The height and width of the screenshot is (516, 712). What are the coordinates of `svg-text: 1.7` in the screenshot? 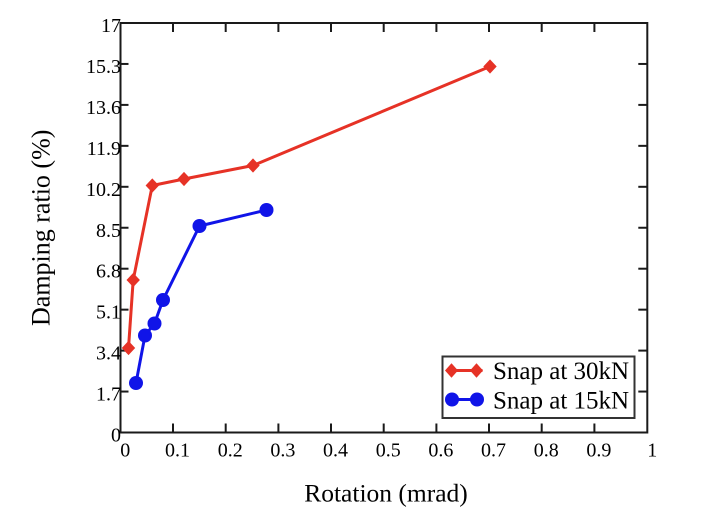 It's located at (108, 395).